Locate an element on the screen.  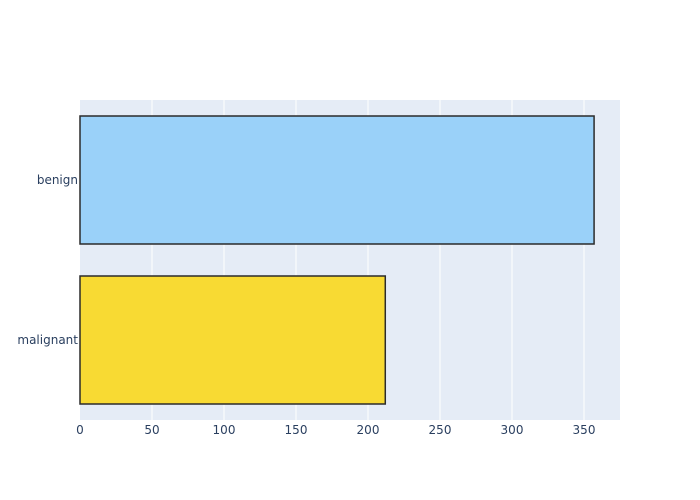
x-tick-label: 50 is located at coordinates (151, 430).